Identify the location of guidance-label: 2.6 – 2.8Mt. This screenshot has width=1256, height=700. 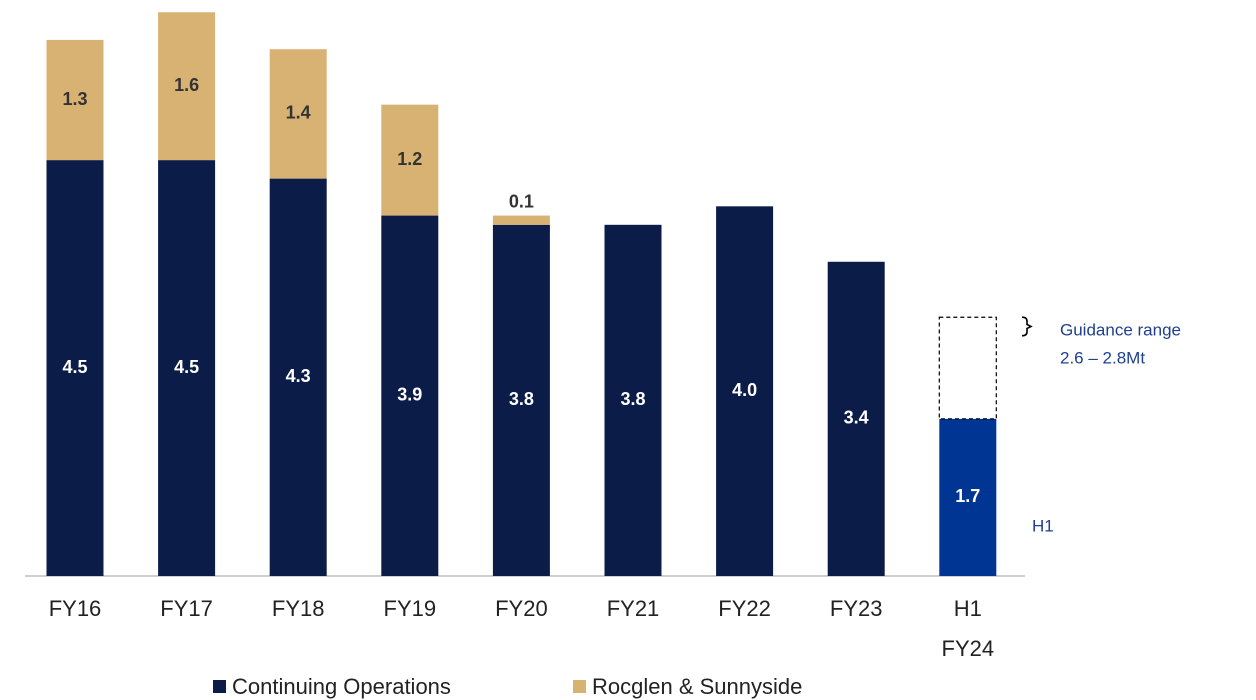
(1102, 357).